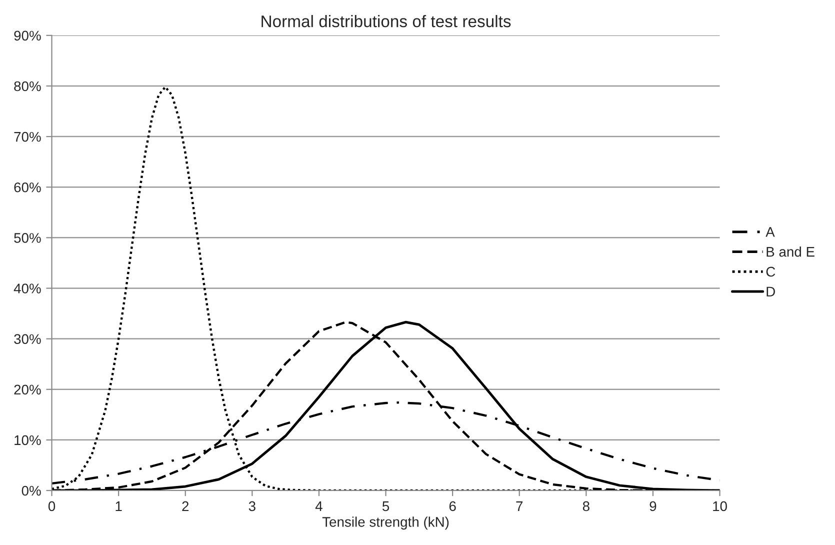 This screenshot has width=835, height=545. I want to click on x-tick-label: 3, so click(252, 506).